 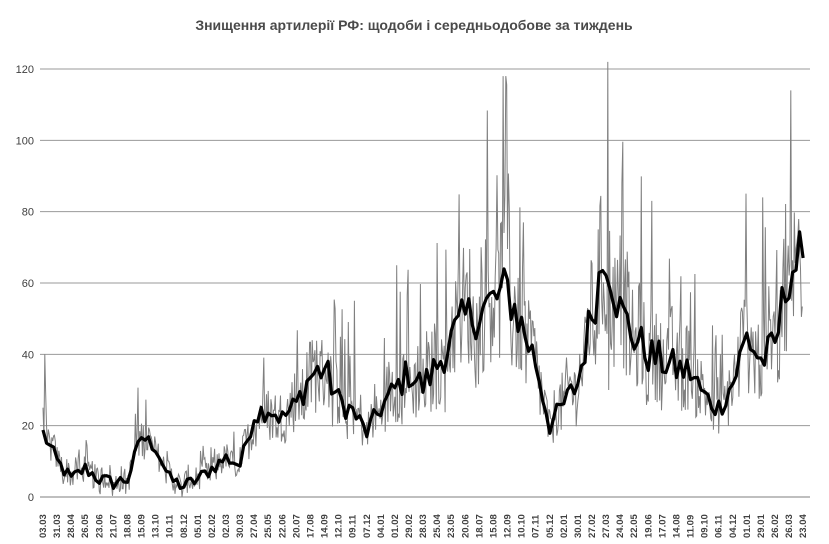 What do you see at coordinates (550, 526) in the screenshot?
I see `x-tick-label: 05.12` at bounding box center [550, 526].